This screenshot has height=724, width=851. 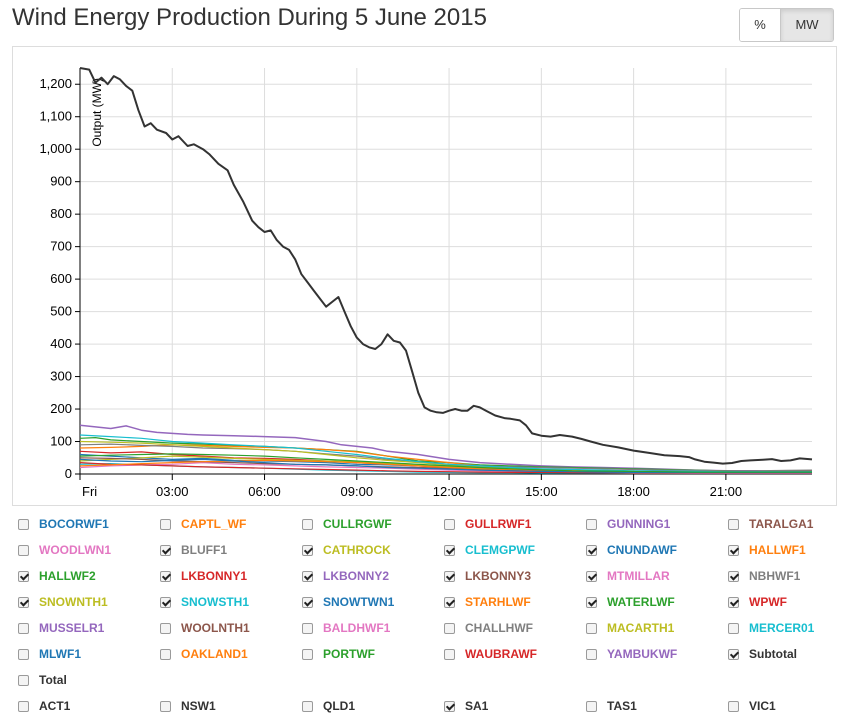 What do you see at coordinates (204, 550) in the screenshot?
I see `legend-label: BLUFF1` at bounding box center [204, 550].